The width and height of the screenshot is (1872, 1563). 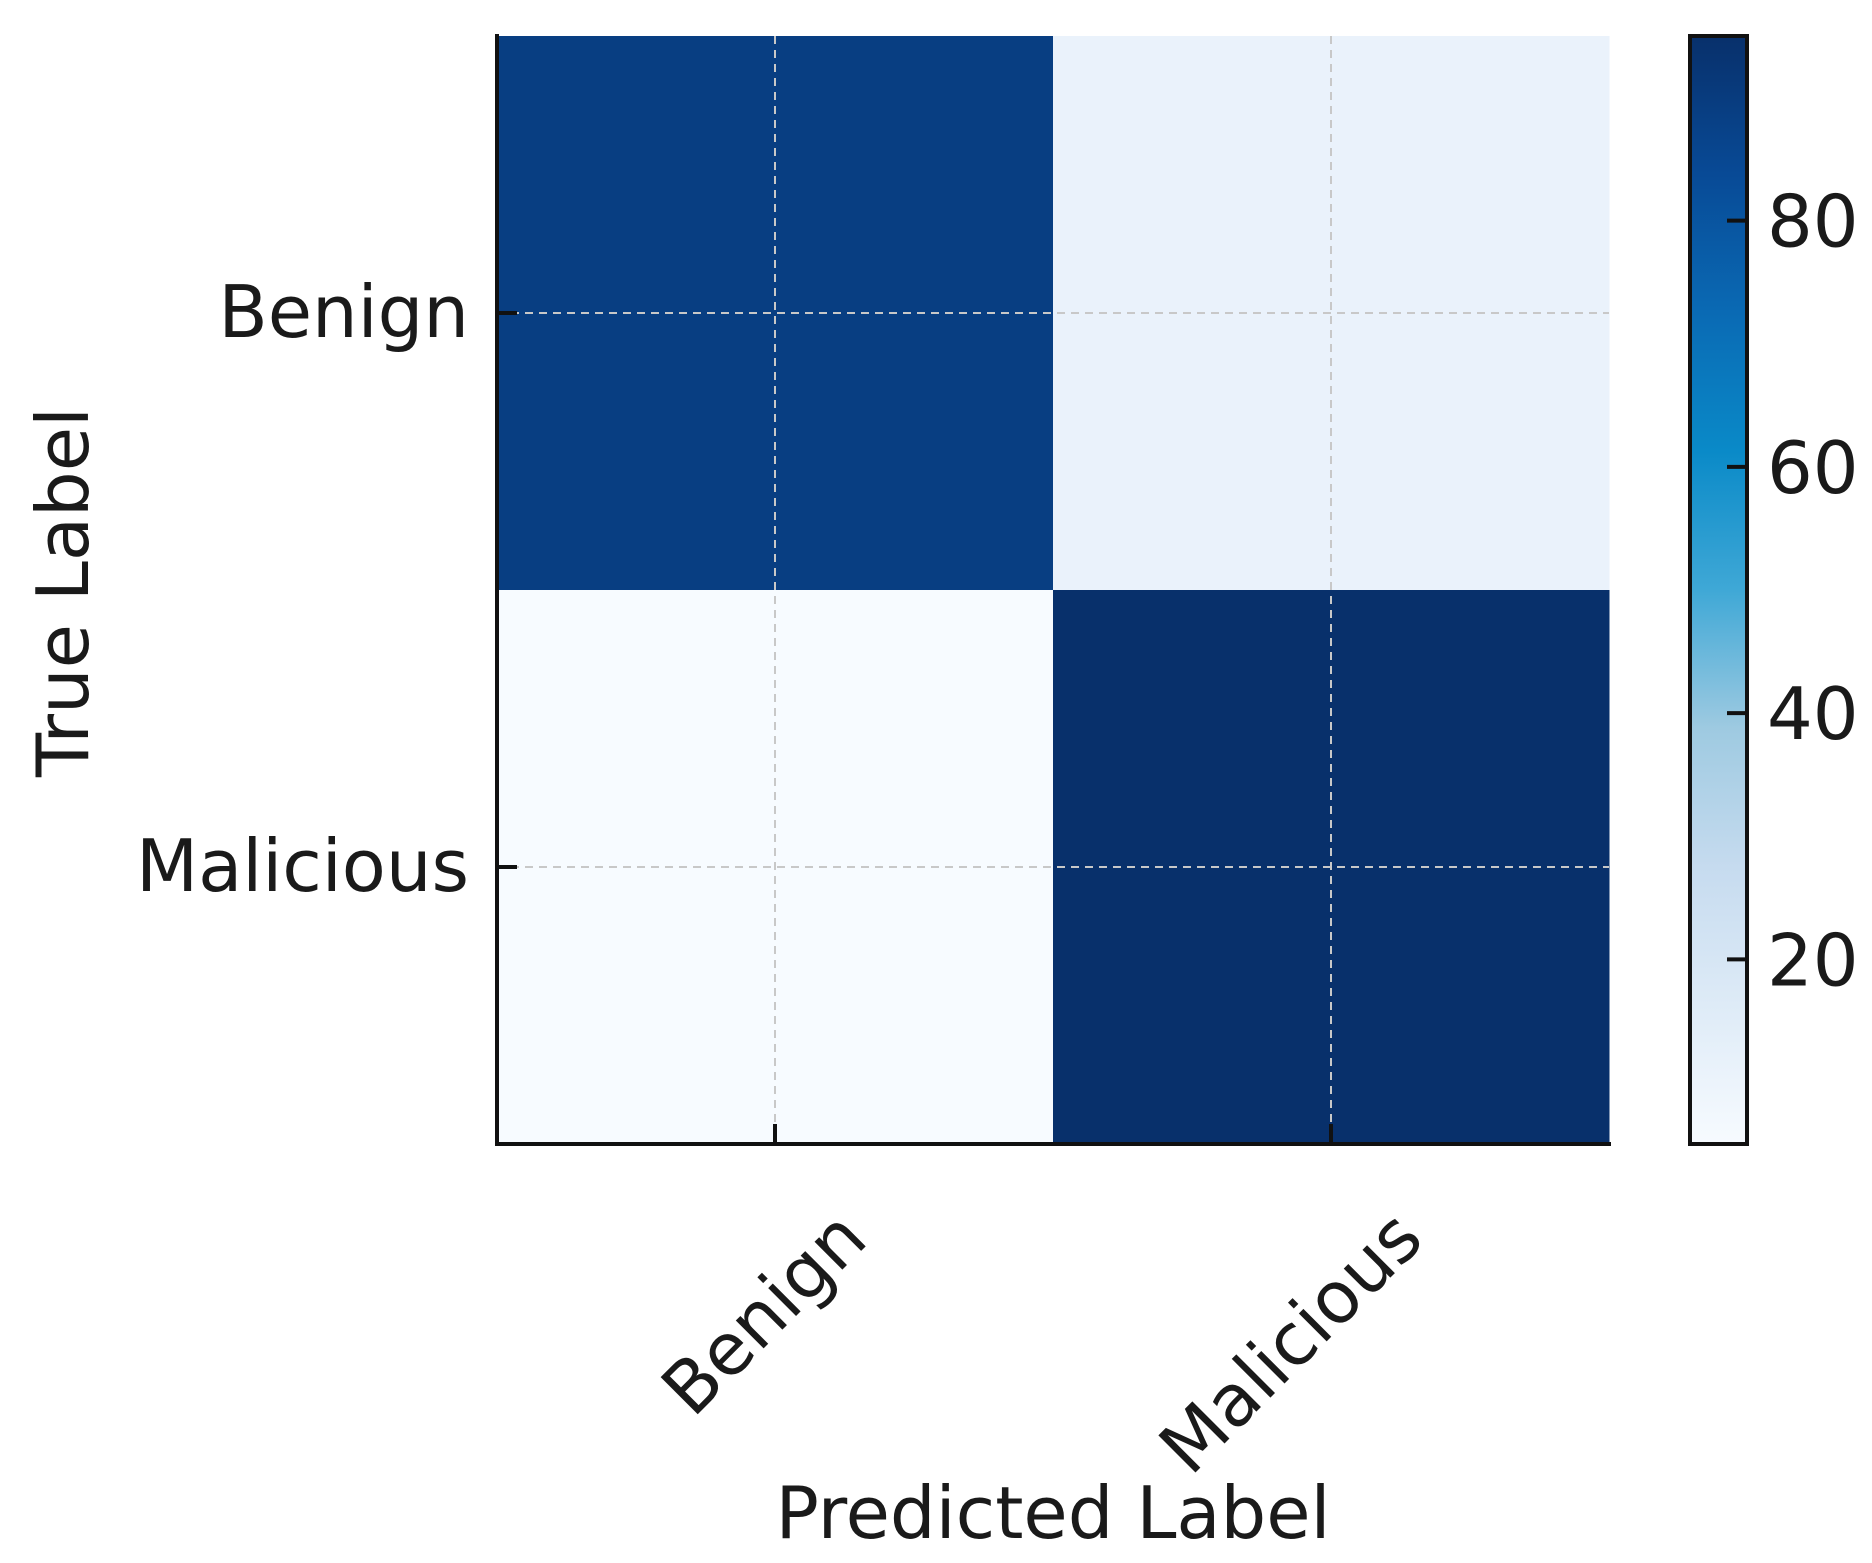 I want to click on y-tick-label: Benign, so click(x=343, y=312).